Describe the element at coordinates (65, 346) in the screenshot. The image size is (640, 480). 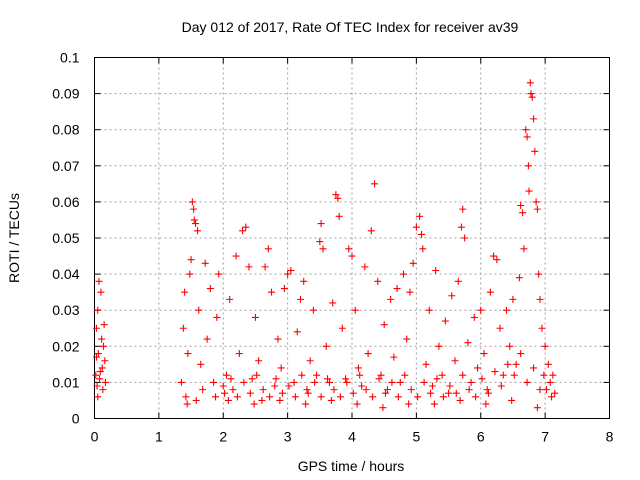
I see `y-tick-label: 0.02` at that location.